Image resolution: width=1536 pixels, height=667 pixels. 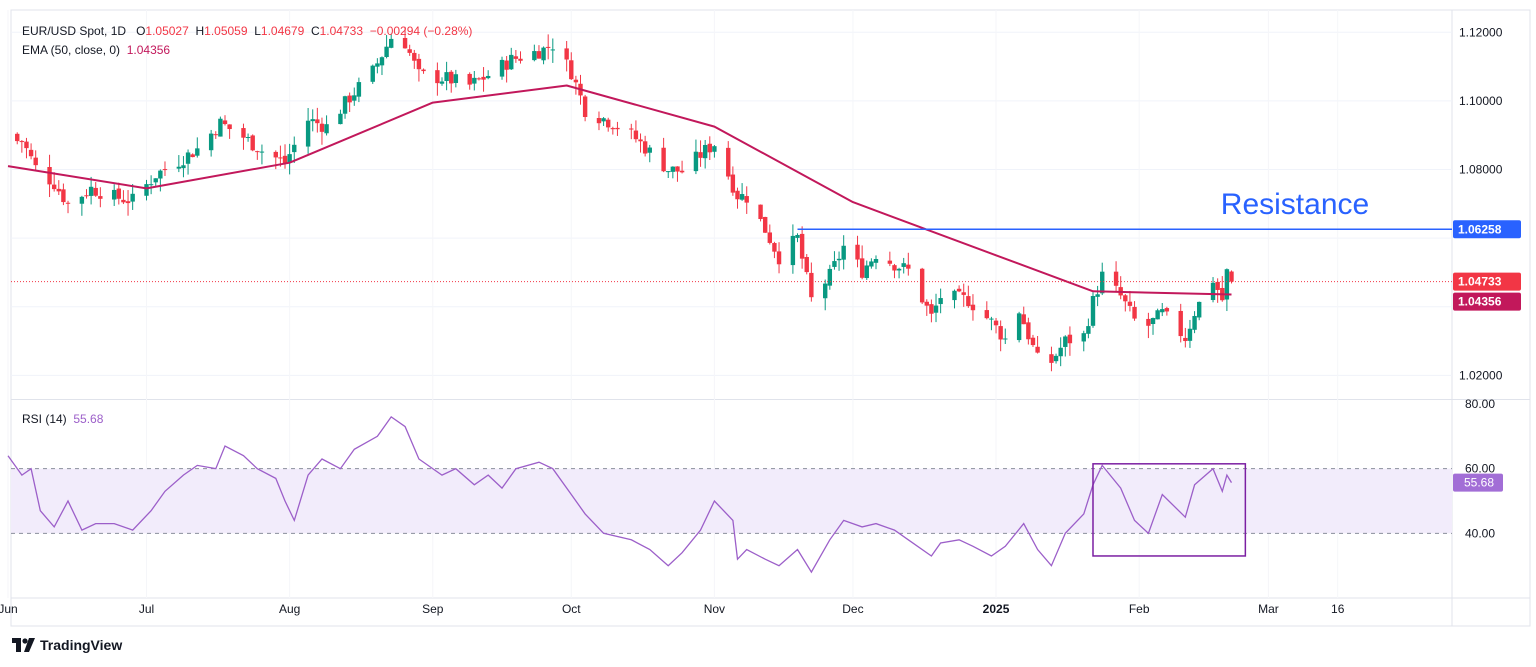 What do you see at coordinates (1480, 302) in the screenshot?
I see `price-tag-text: 1.04356` at bounding box center [1480, 302].